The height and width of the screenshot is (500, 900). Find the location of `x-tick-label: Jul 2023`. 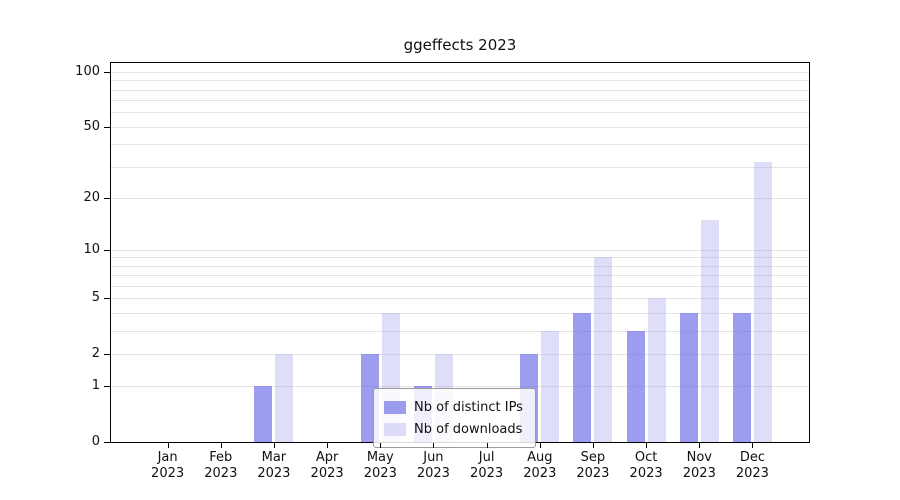

x-tick-label: Jul 2023 is located at coordinates (487, 466).